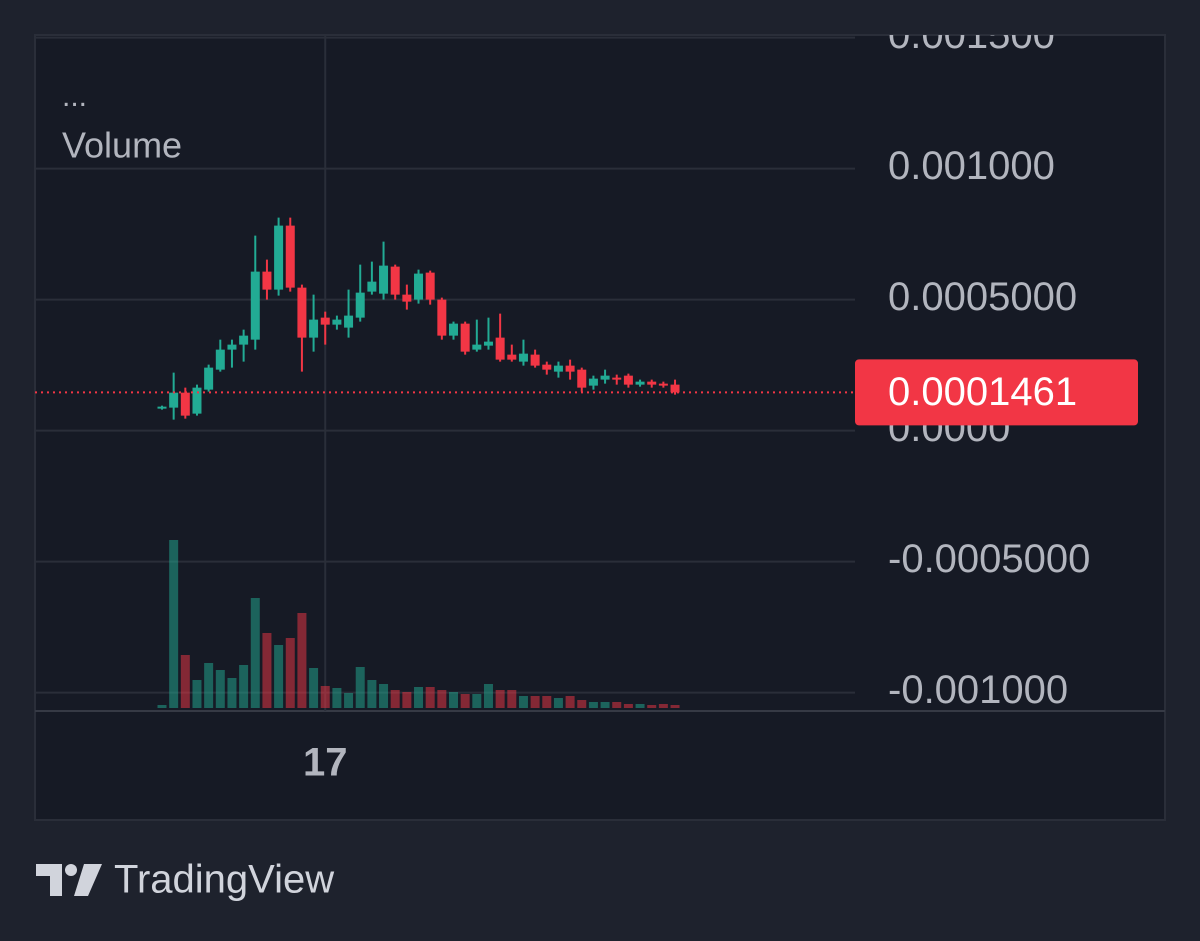 The width and height of the screenshot is (1200, 941). I want to click on time-axis: 17, so click(325, 763).